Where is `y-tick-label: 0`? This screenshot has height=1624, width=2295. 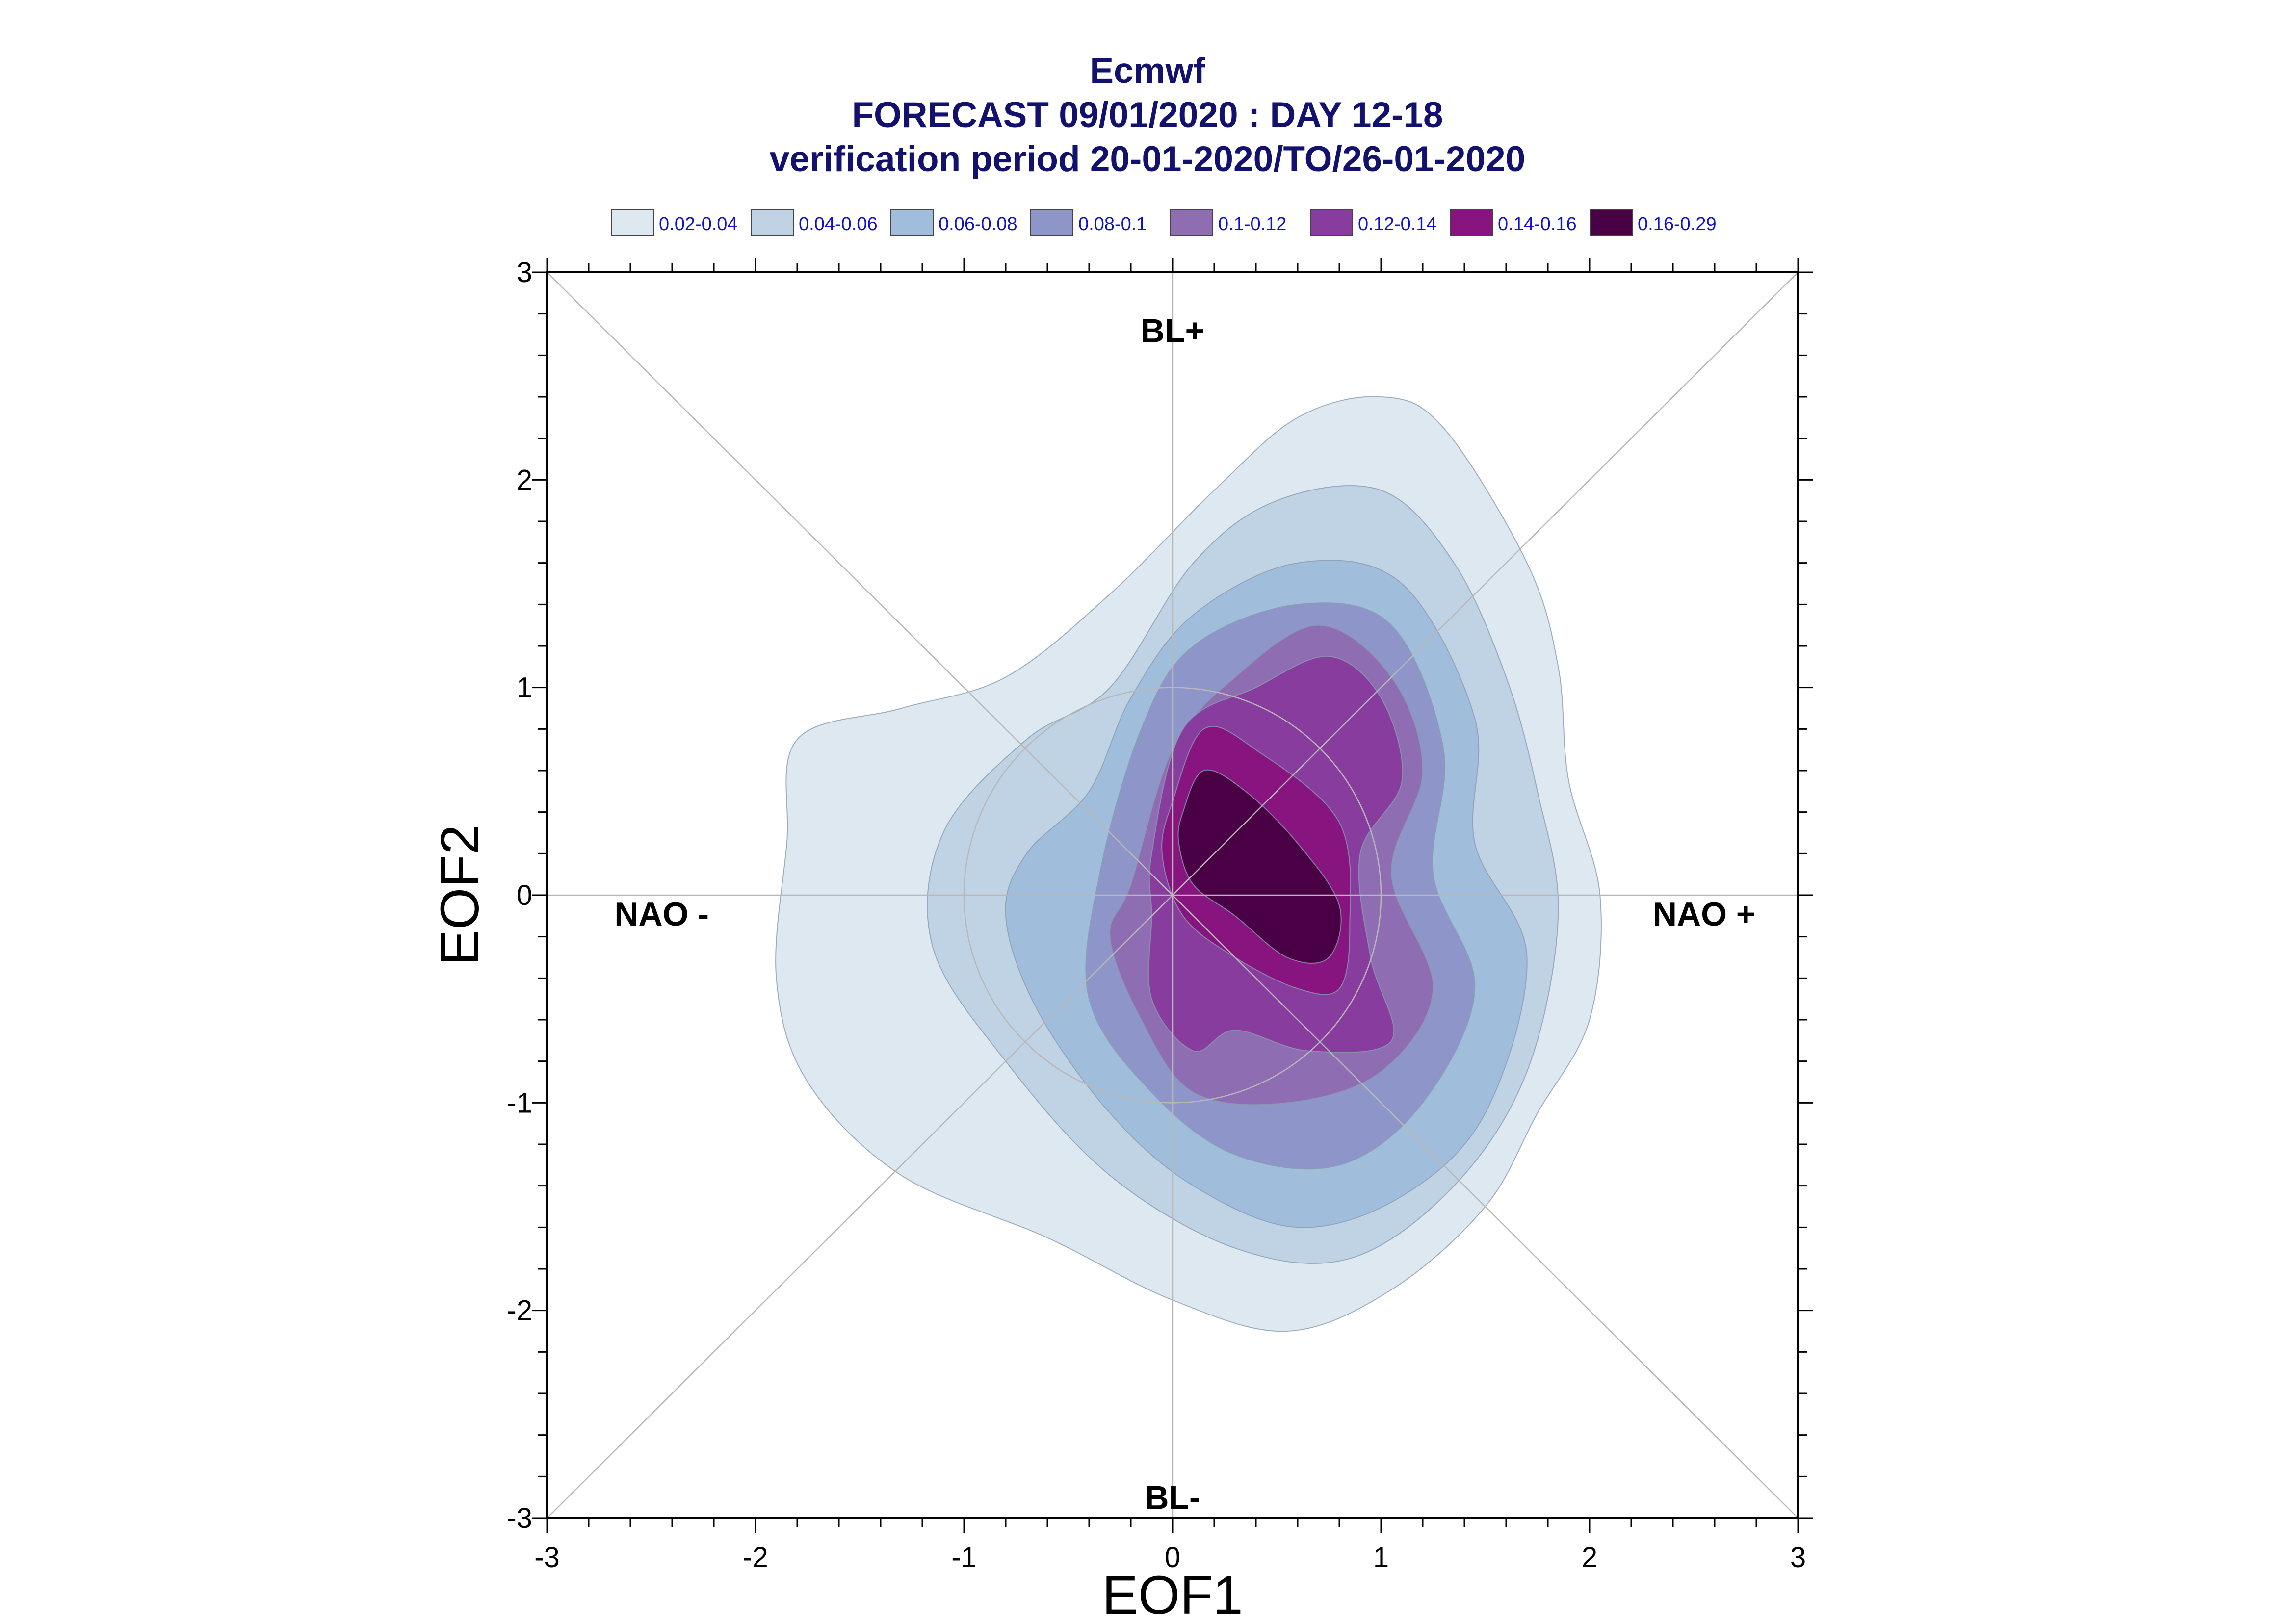 y-tick-label: 0 is located at coordinates (524, 895).